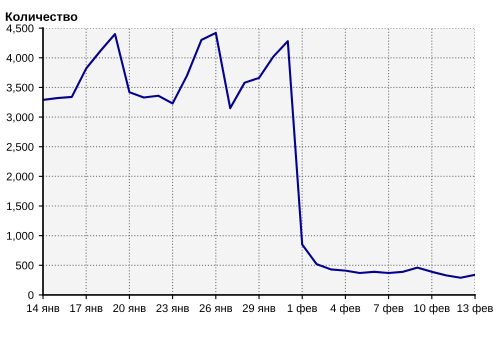  I want to click on x-tick-label: 20 янв, so click(129, 308).